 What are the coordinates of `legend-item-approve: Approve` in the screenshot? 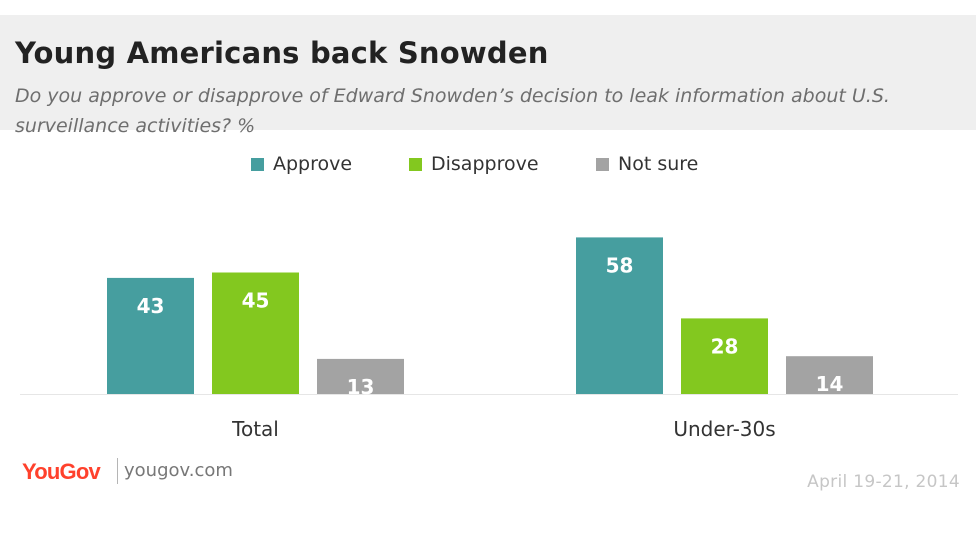 It's located at (301, 164).